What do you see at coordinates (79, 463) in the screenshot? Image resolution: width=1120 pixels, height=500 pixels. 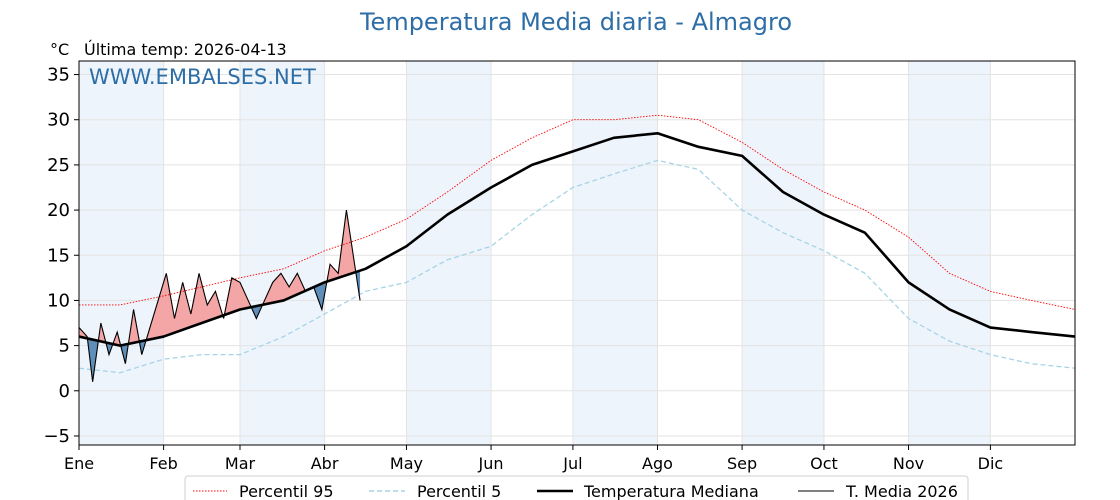 I see `x-tick-label: Ene` at bounding box center [79, 463].